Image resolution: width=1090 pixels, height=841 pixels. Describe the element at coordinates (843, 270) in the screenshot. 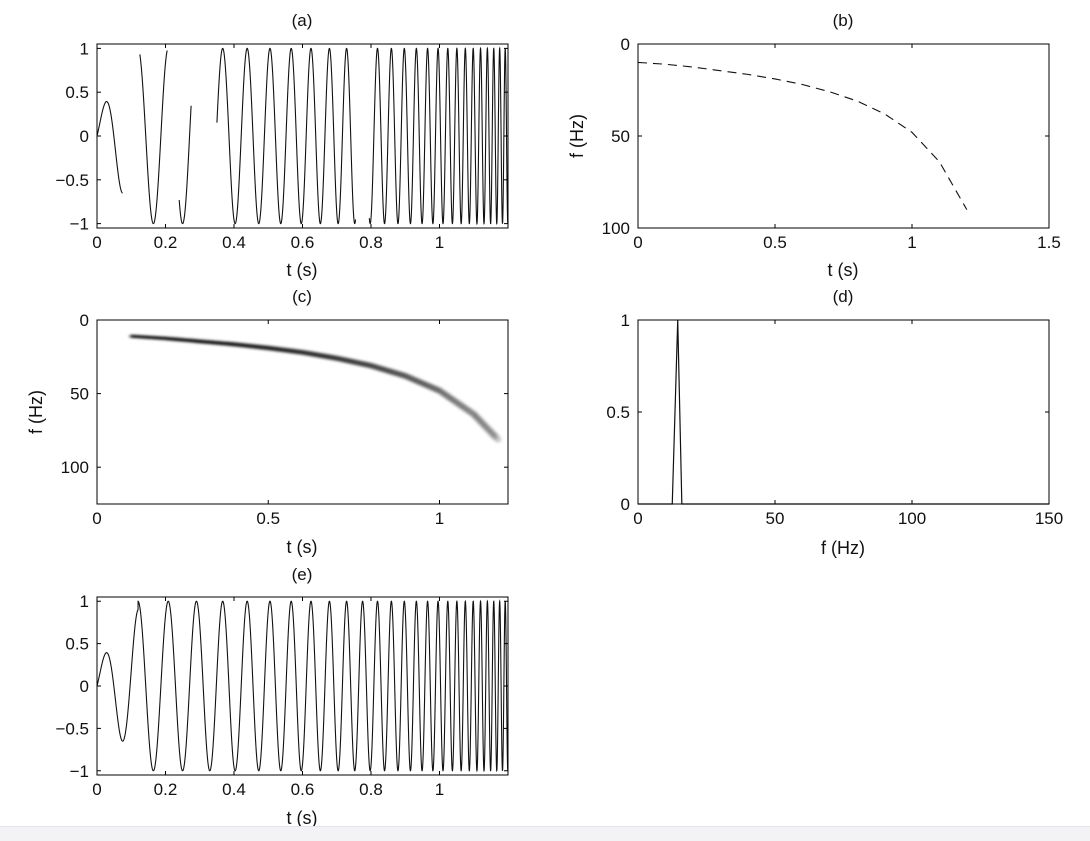

I see `panel-b-xlabel: t (s)` at that location.